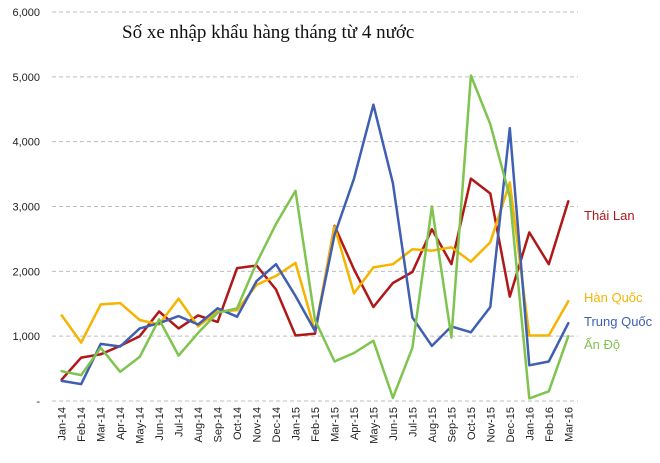  Describe the element at coordinates (121, 423) in the screenshot. I see `x-tick-label: Apr-14` at that location.